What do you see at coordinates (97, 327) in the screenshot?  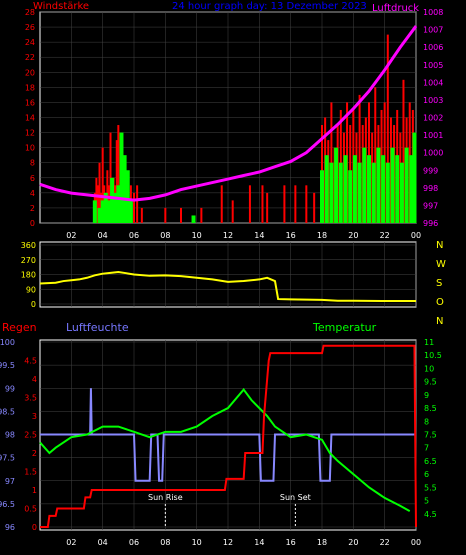 I see `humidity-label: Luftfeuchte` at bounding box center [97, 327].